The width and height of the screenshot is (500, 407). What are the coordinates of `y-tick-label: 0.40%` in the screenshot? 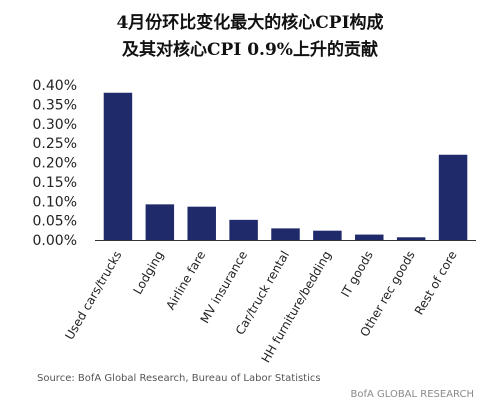 It's located at (55, 86).